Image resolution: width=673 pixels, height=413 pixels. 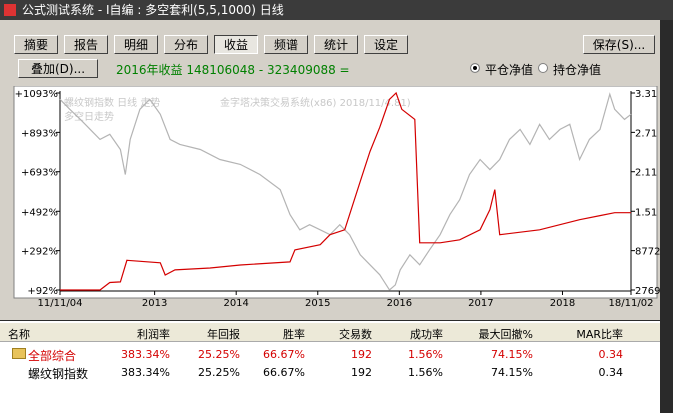 What do you see at coordinates (39, 212) in the screenshot?
I see `y-tick-label: +492%` at bounding box center [39, 212].